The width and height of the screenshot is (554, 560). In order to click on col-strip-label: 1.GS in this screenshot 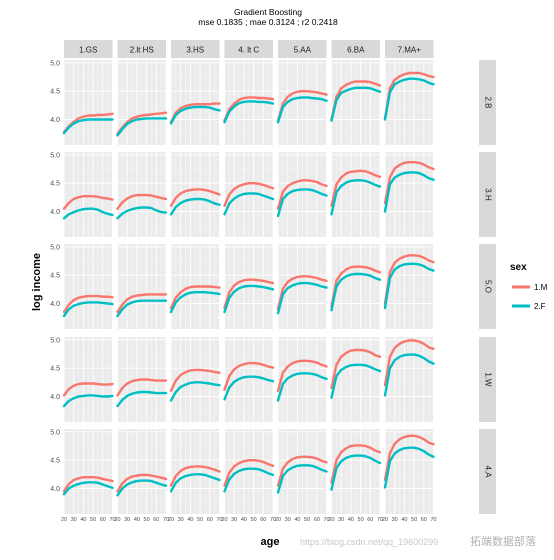, I will do `click(88, 50)`.